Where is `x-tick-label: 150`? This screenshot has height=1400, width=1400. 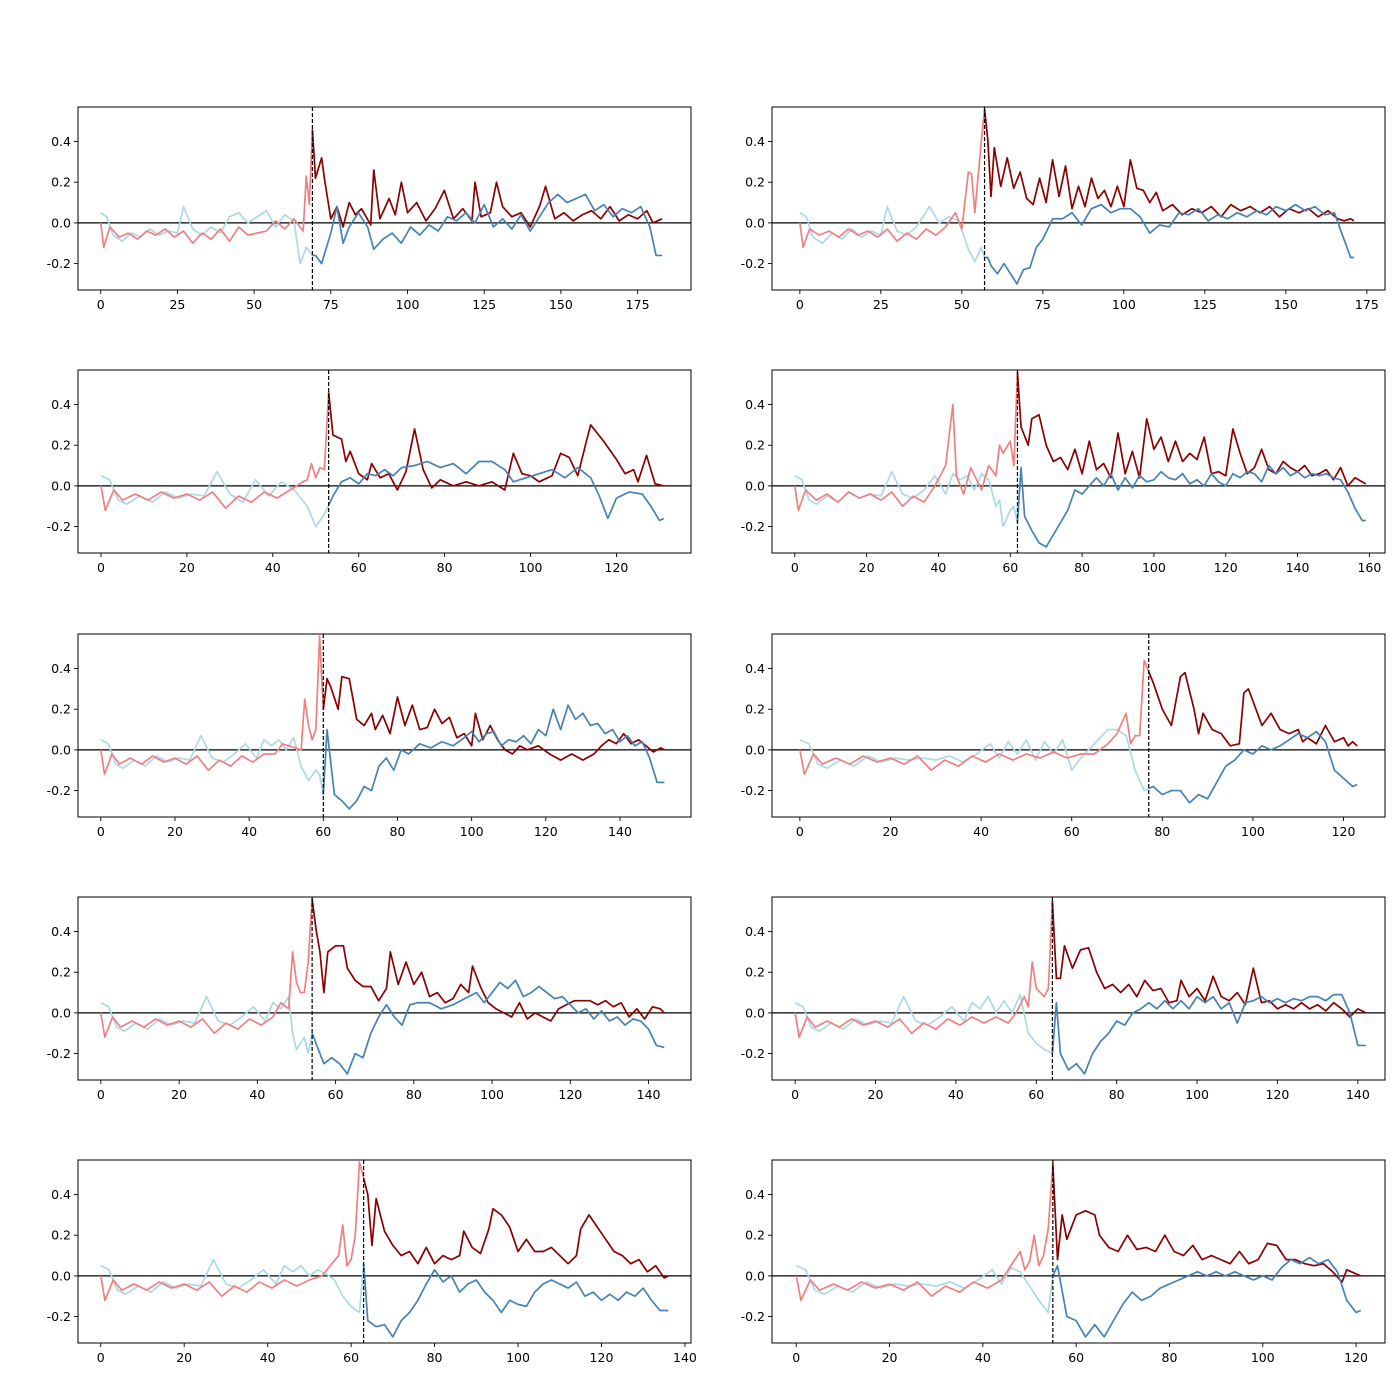 x-tick-label: 150 is located at coordinates (1286, 304).